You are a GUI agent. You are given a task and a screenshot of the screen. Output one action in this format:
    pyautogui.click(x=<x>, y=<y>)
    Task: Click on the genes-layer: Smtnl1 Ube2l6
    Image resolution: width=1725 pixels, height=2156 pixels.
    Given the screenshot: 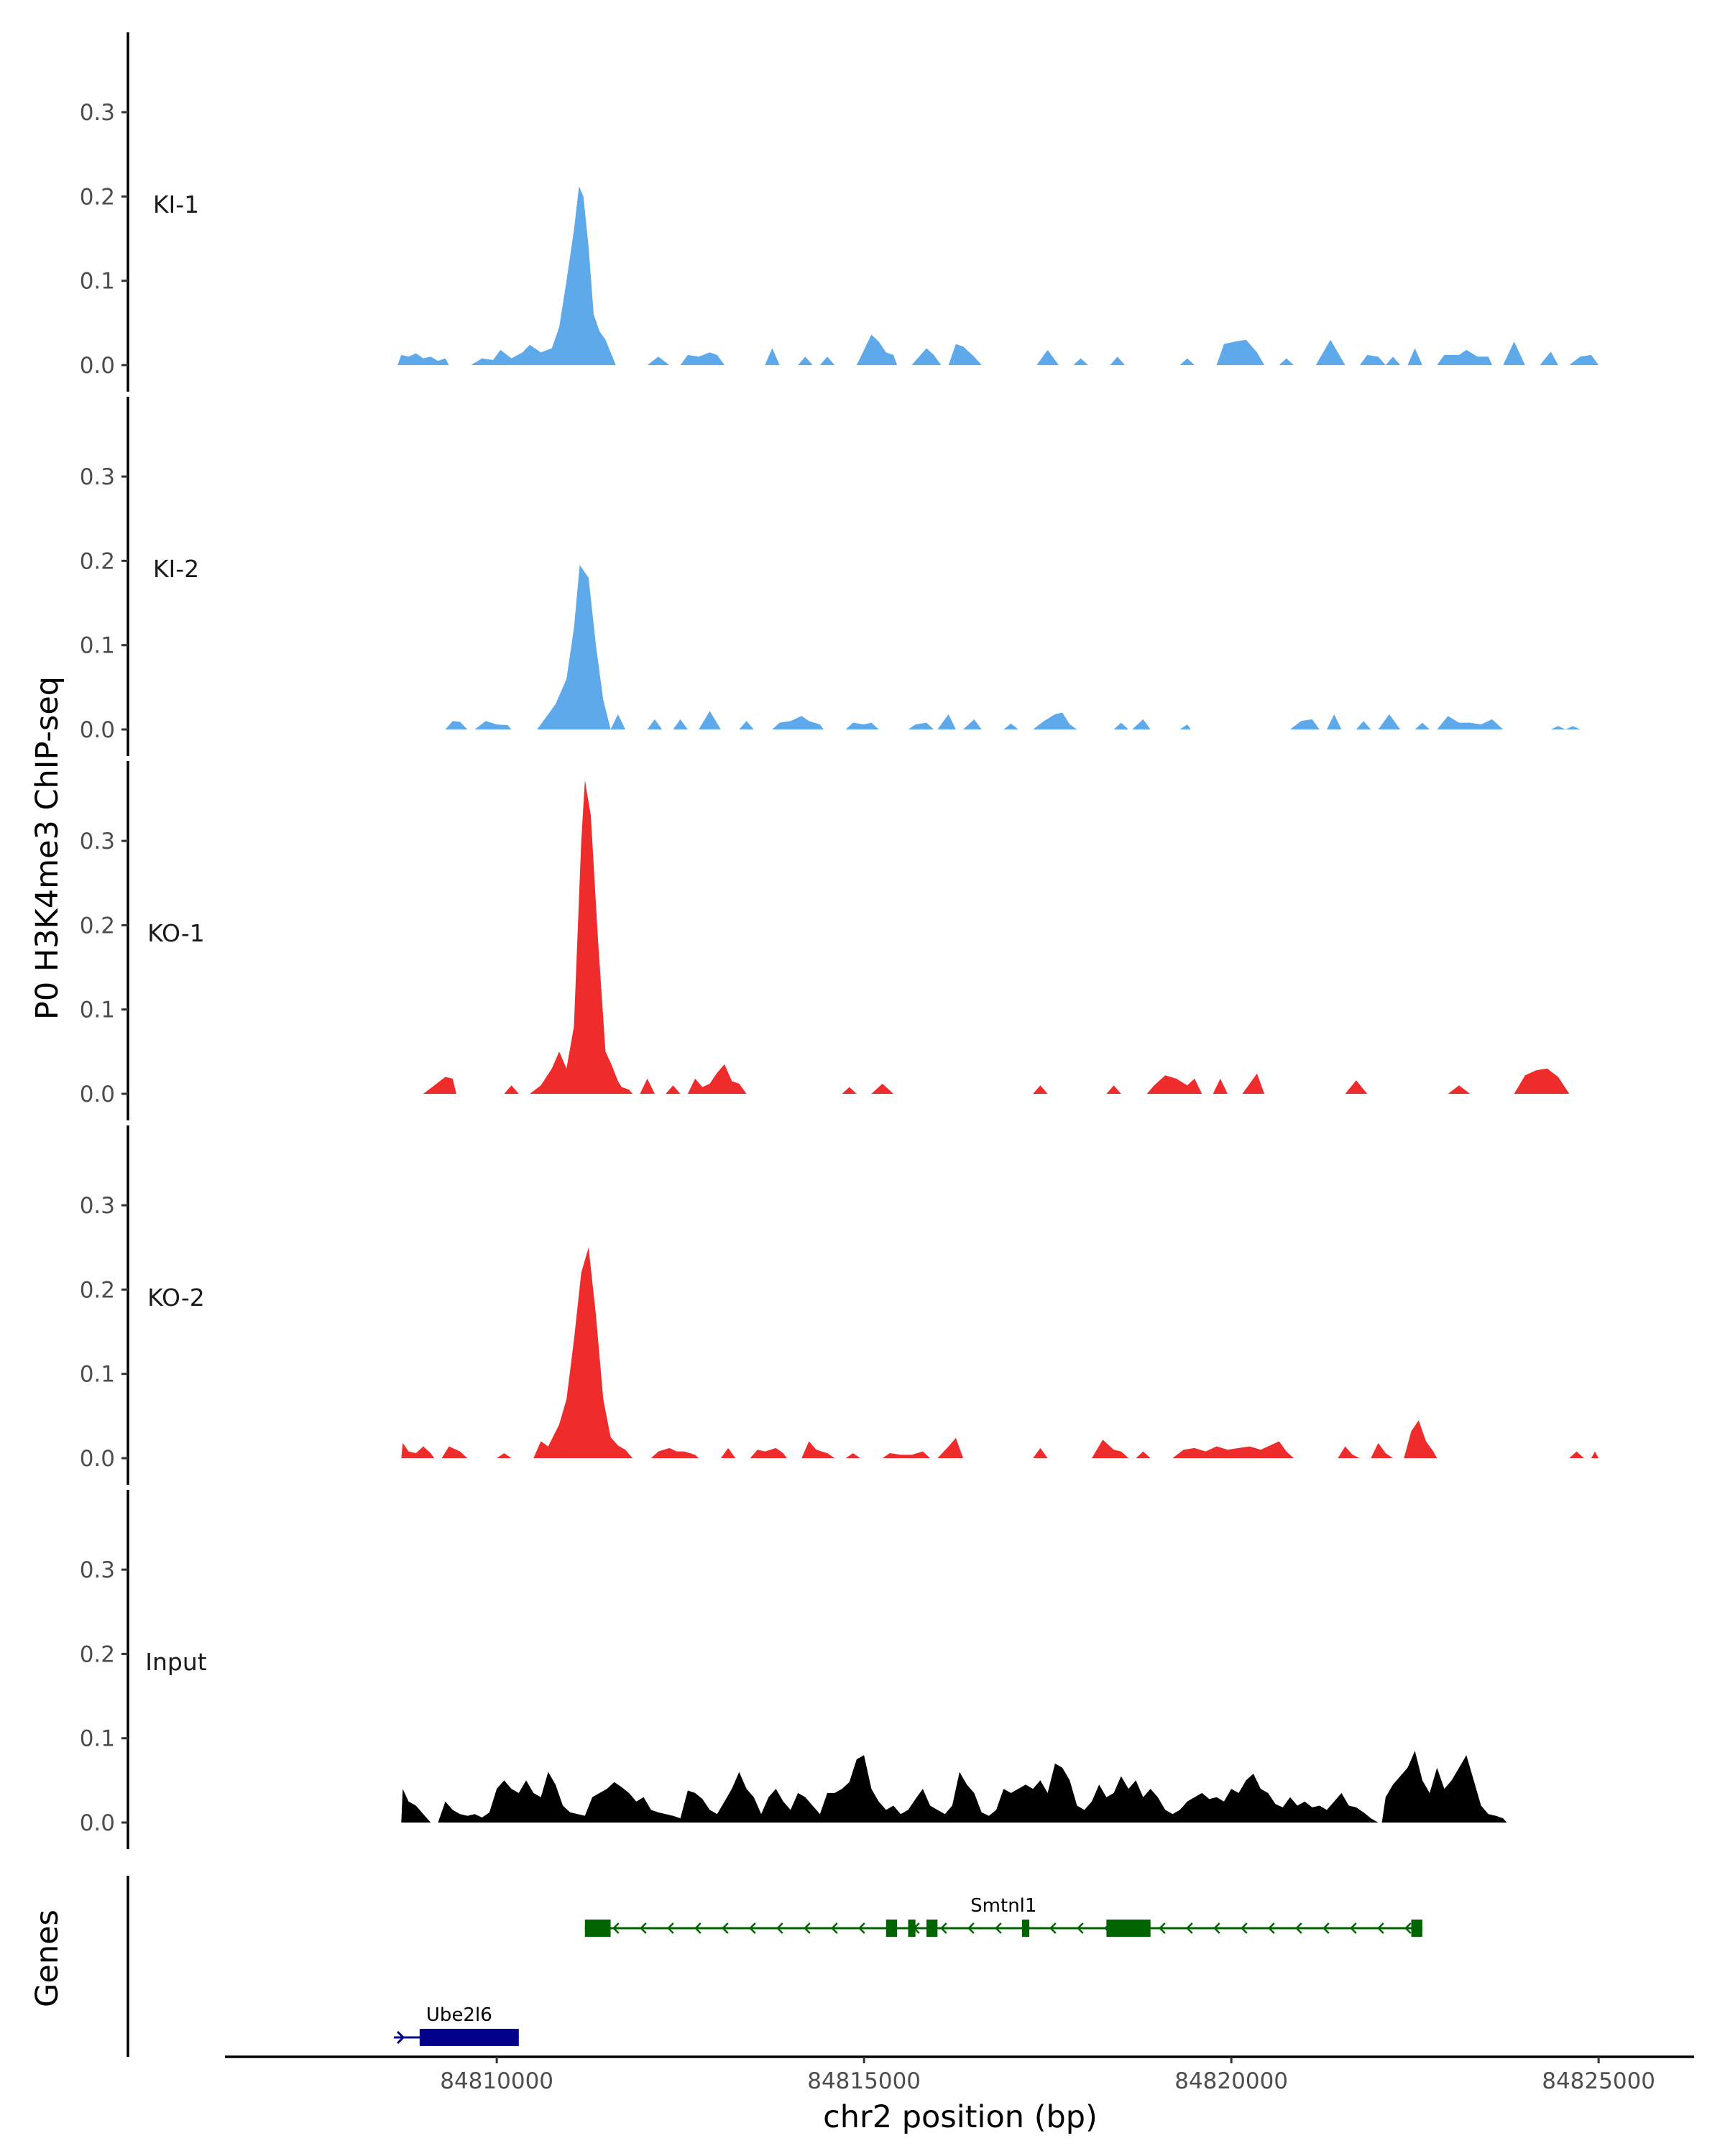 What is the action you would take?
    pyautogui.click(x=774, y=1966)
    